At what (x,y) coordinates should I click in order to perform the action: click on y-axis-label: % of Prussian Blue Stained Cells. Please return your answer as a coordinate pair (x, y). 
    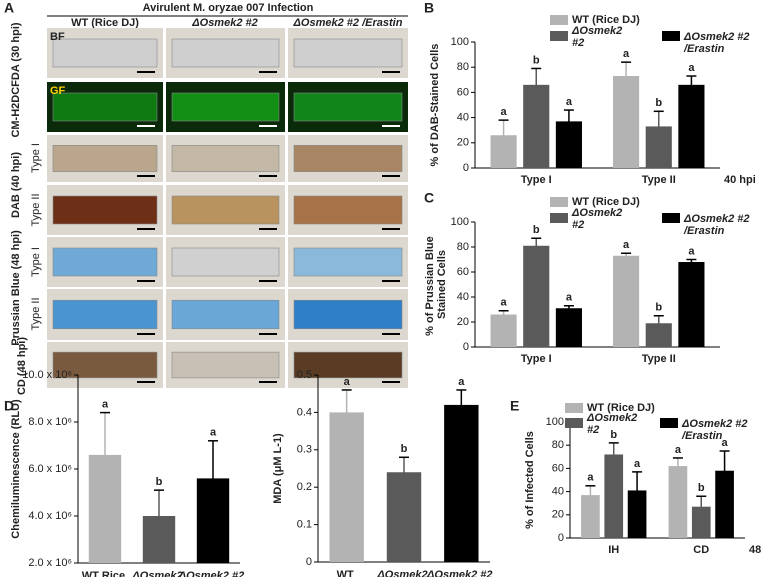
    Looking at the image, I should click on (436, 284).